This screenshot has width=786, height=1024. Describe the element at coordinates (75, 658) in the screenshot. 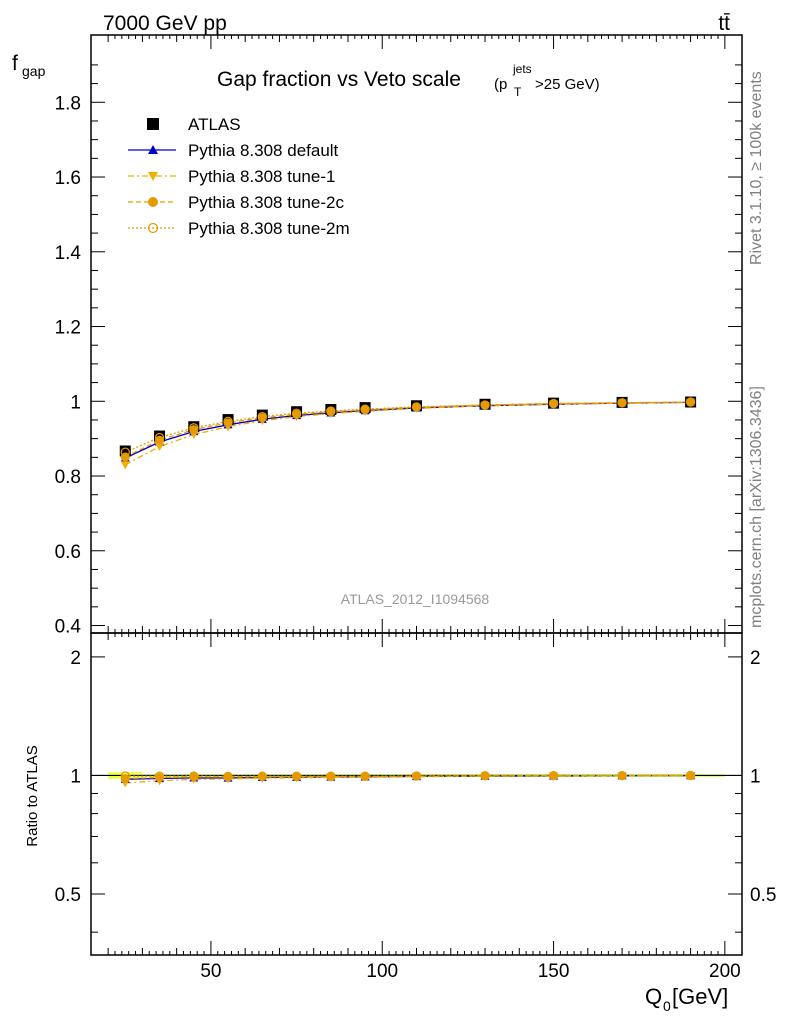

I see `ratio-y-tick-label: 2` at that location.